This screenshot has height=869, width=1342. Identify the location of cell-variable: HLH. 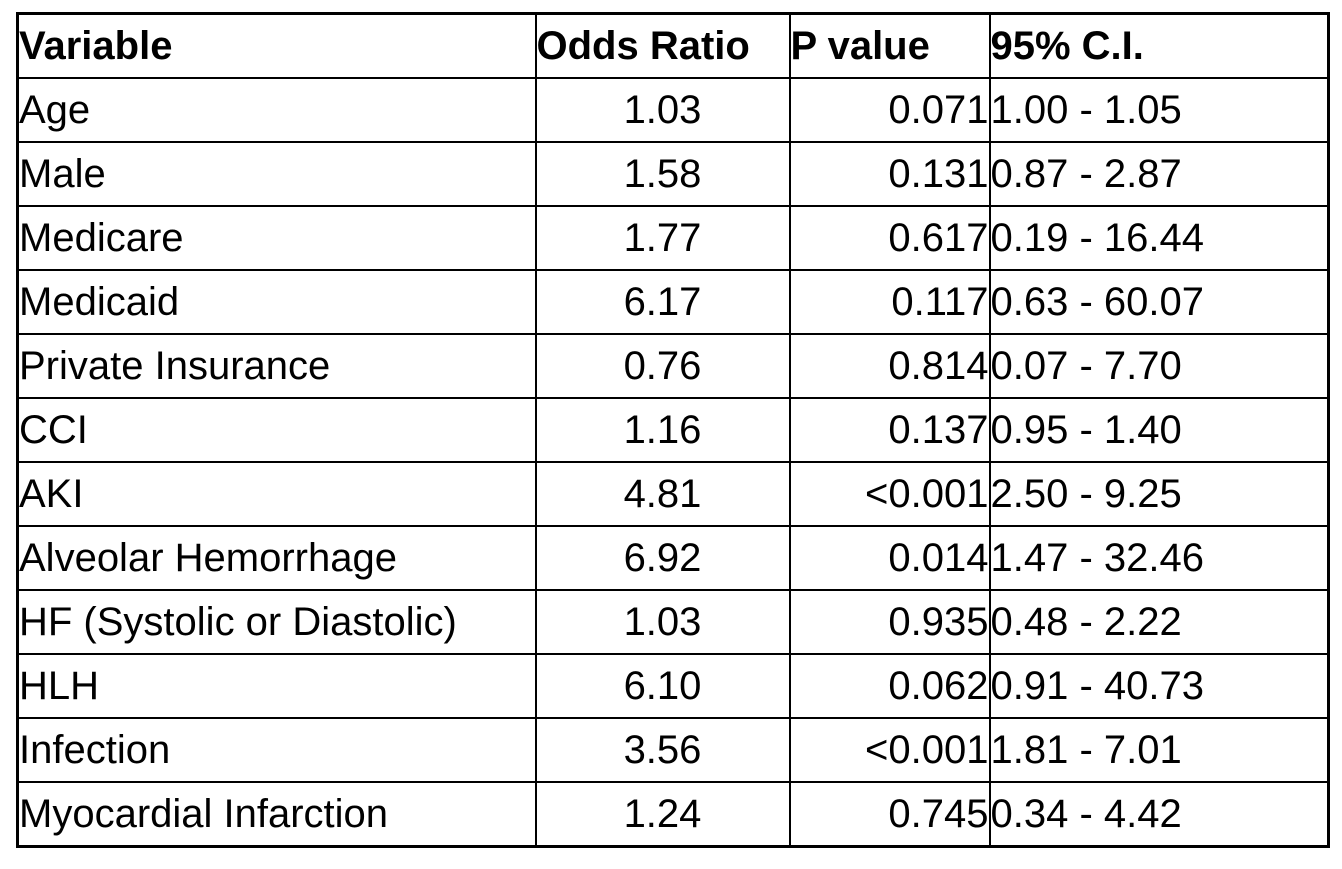
(276, 686).